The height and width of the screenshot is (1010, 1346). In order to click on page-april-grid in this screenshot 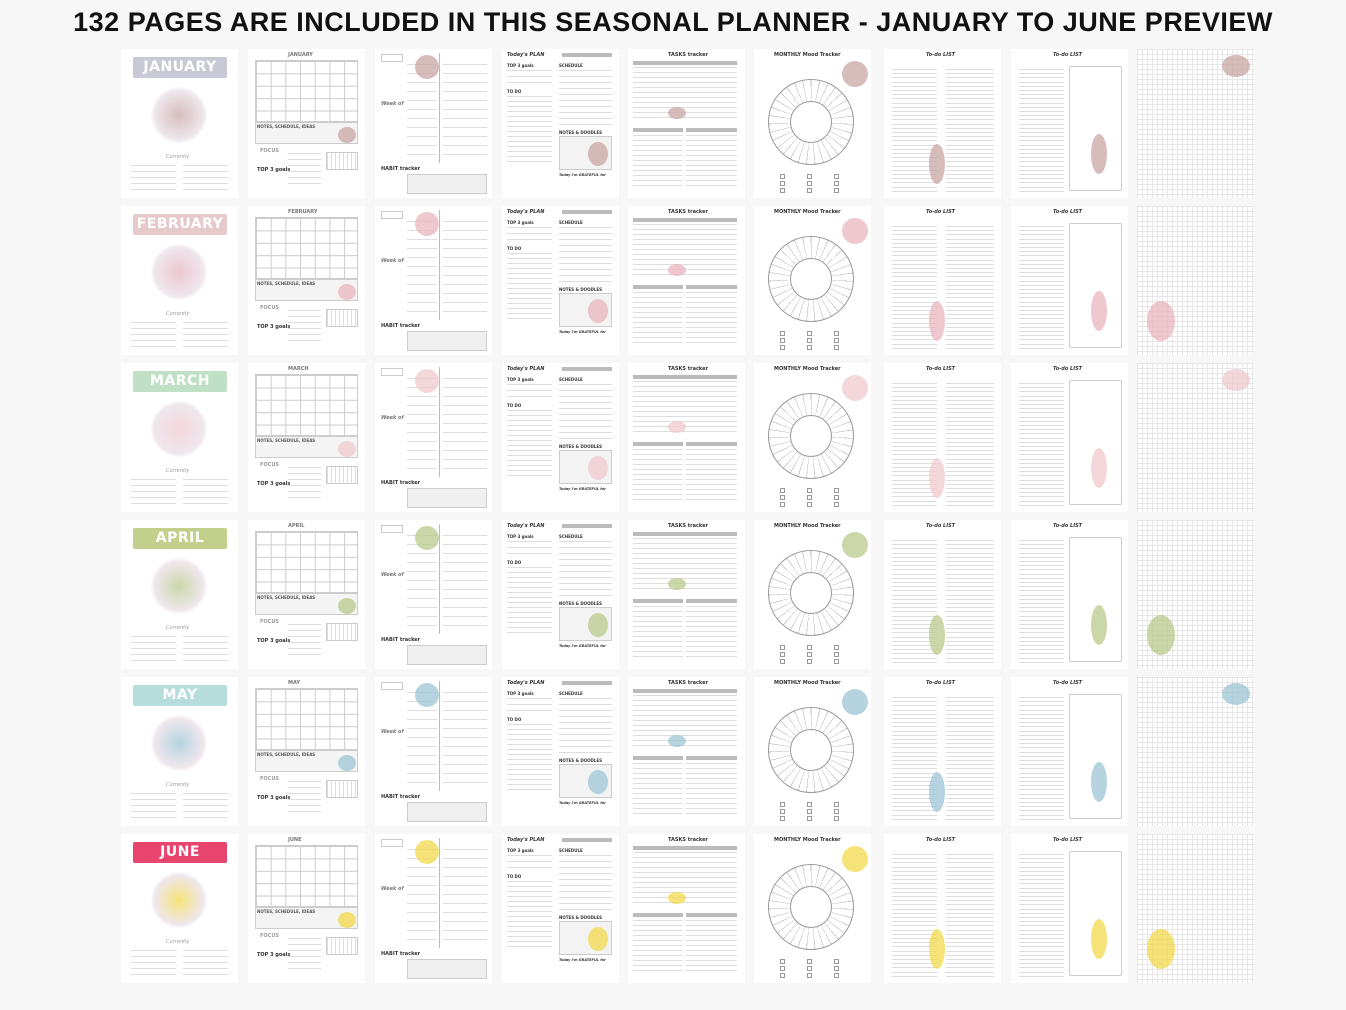, I will do `click(1195, 594)`.